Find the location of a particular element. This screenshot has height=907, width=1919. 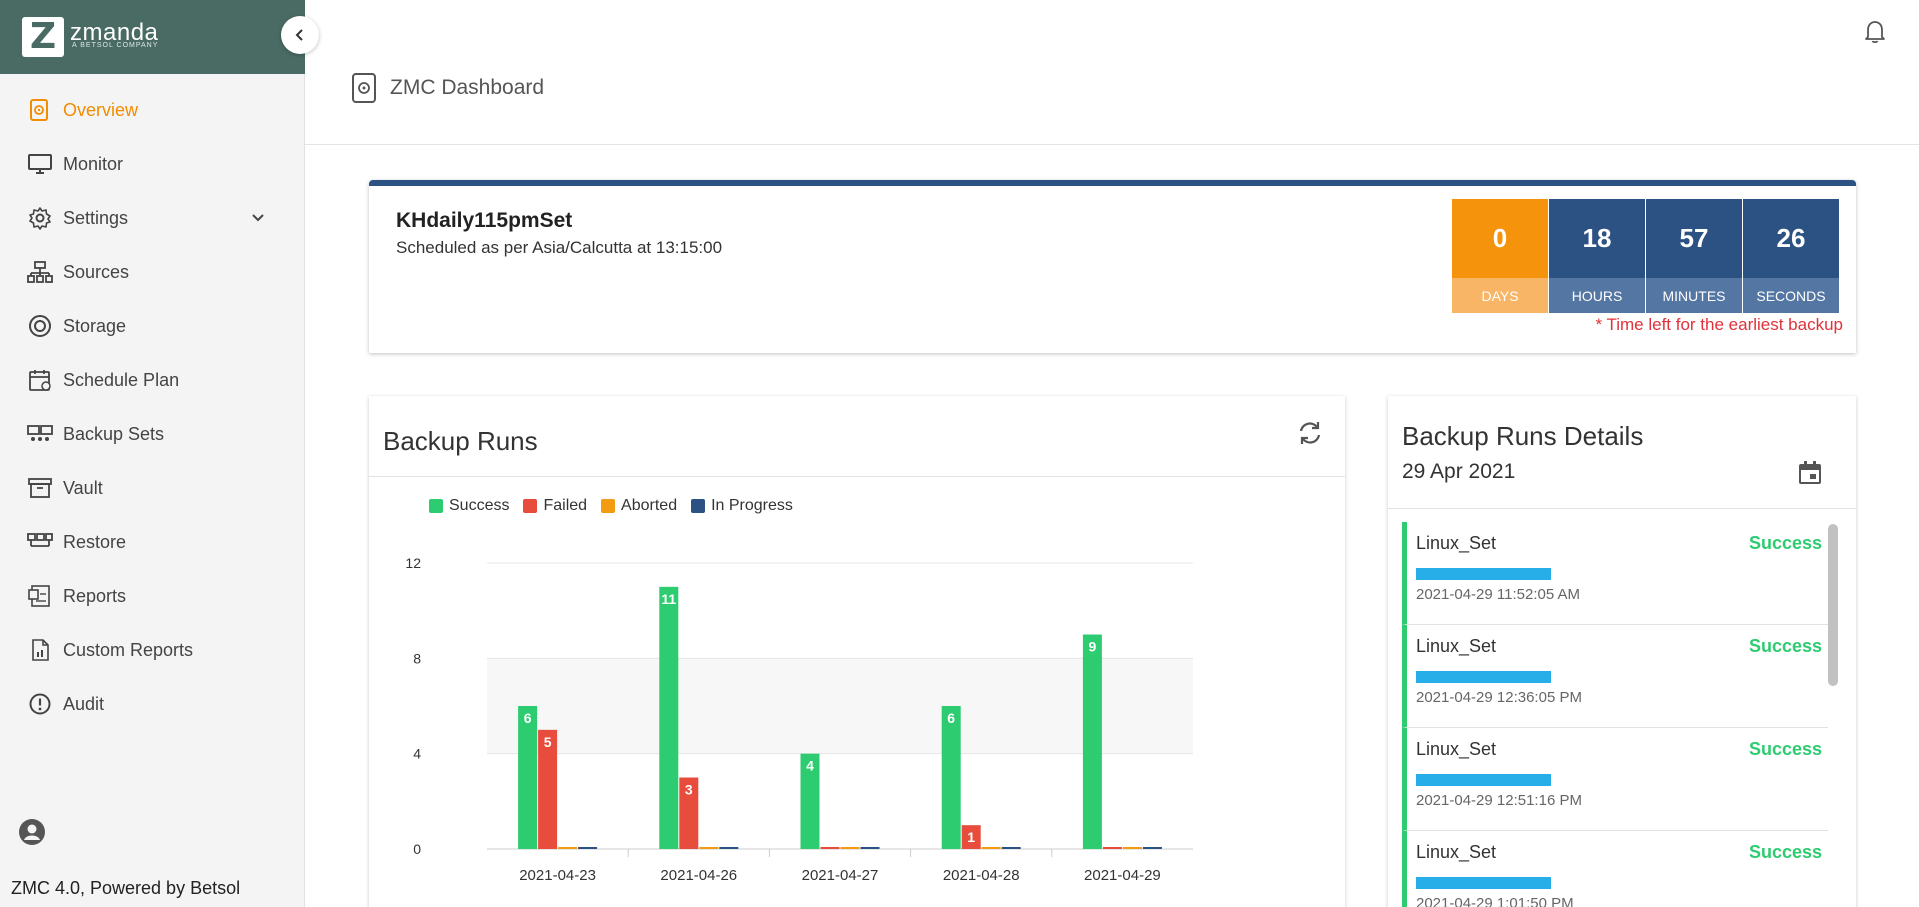

countdown-timer: 0 DAYS 18 HOURS 57 MINUTES 26 SECONDS is located at coordinates (1645, 256).